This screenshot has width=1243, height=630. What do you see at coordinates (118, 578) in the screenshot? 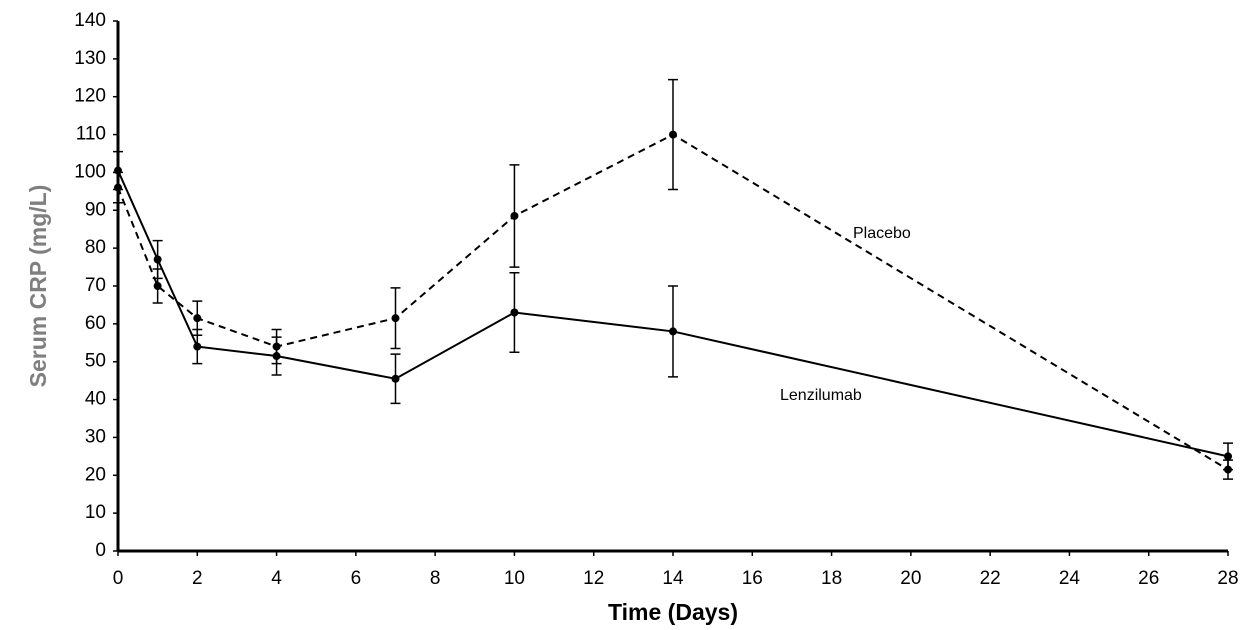
I see `x-tick-label: 0` at bounding box center [118, 578].